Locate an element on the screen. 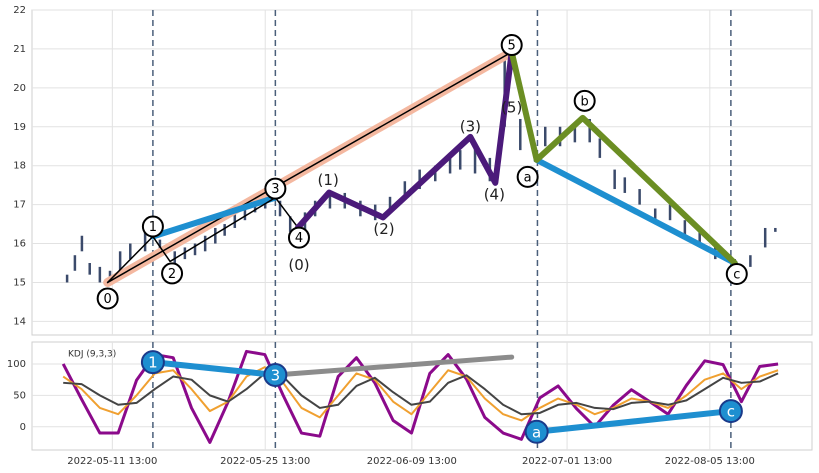 Image resolution: width=819 pixels, height=473 pixels. y-tick-label: 21 is located at coordinates (19, 49).